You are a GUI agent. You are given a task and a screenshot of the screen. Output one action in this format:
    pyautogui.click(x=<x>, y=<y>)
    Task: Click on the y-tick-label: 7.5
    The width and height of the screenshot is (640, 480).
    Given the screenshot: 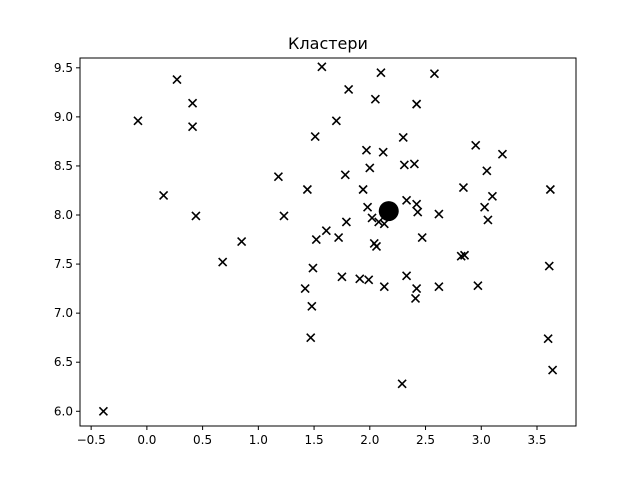 What is the action you would take?
    pyautogui.click(x=63, y=264)
    